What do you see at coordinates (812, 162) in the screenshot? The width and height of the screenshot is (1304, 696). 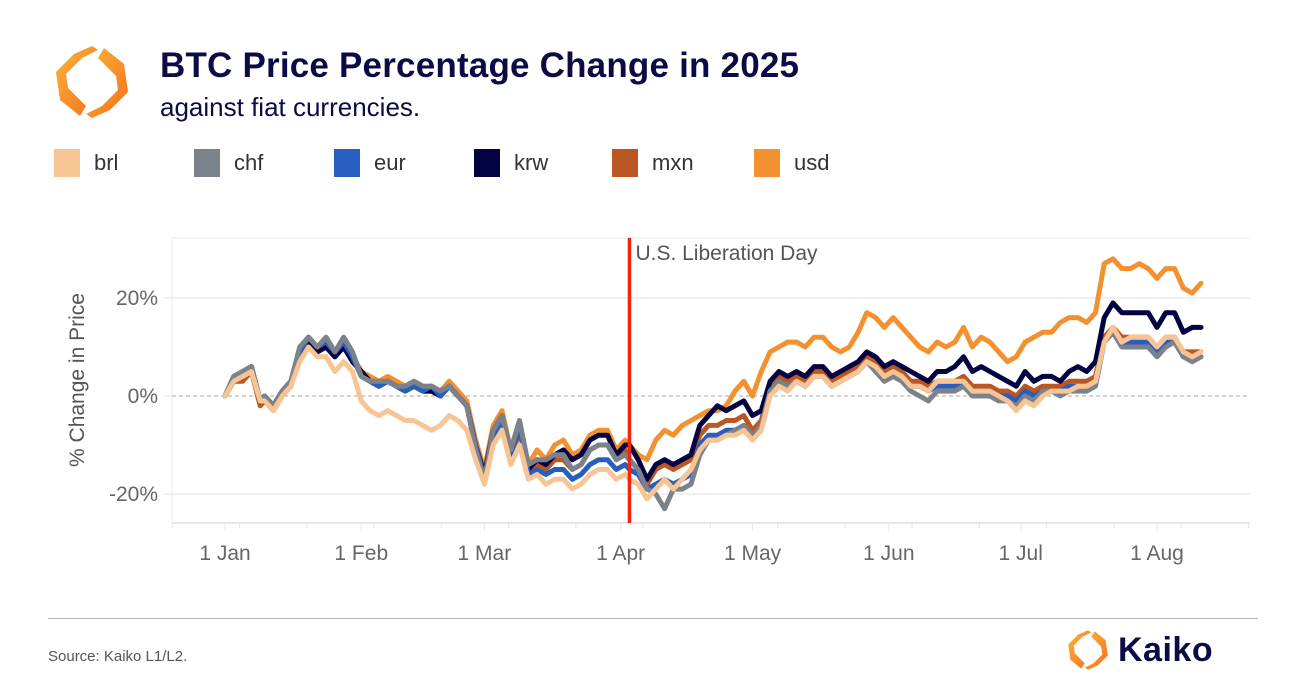 I see `legend-label: usd` at bounding box center [812, 162].